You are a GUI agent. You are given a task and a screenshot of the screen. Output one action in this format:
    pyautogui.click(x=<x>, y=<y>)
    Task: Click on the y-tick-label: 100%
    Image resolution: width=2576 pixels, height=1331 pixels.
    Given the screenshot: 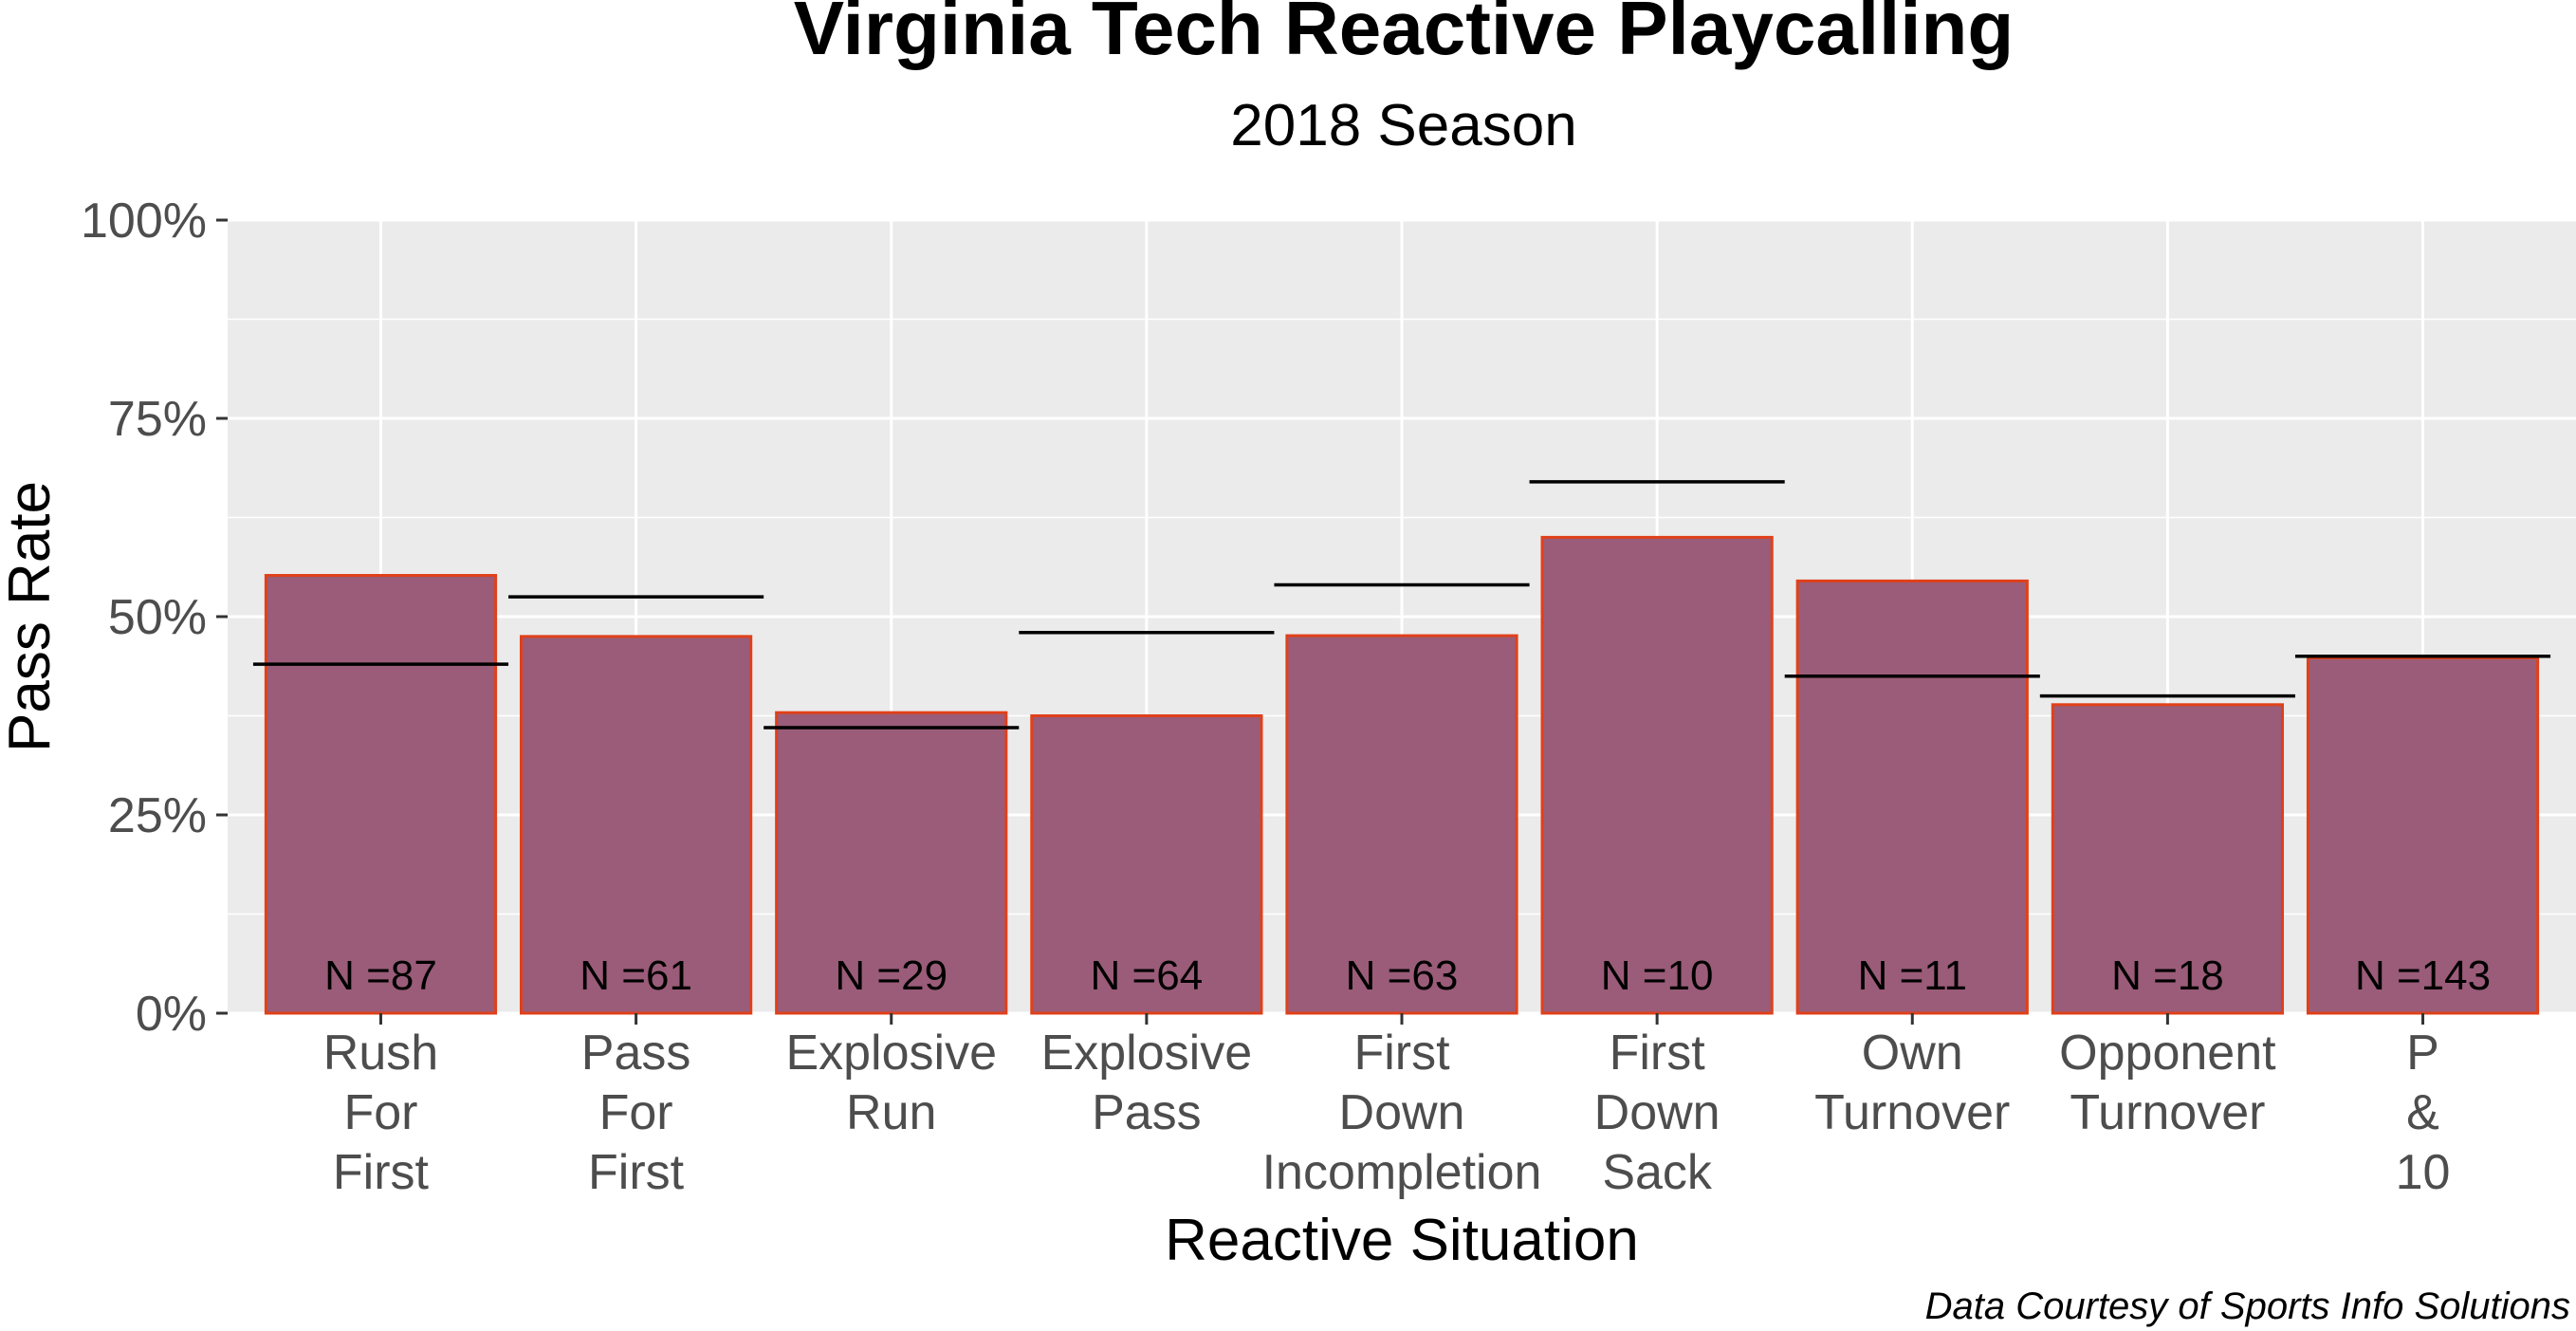 What is the action you would take?
    pyautogui.click(x=144, y=221)
    